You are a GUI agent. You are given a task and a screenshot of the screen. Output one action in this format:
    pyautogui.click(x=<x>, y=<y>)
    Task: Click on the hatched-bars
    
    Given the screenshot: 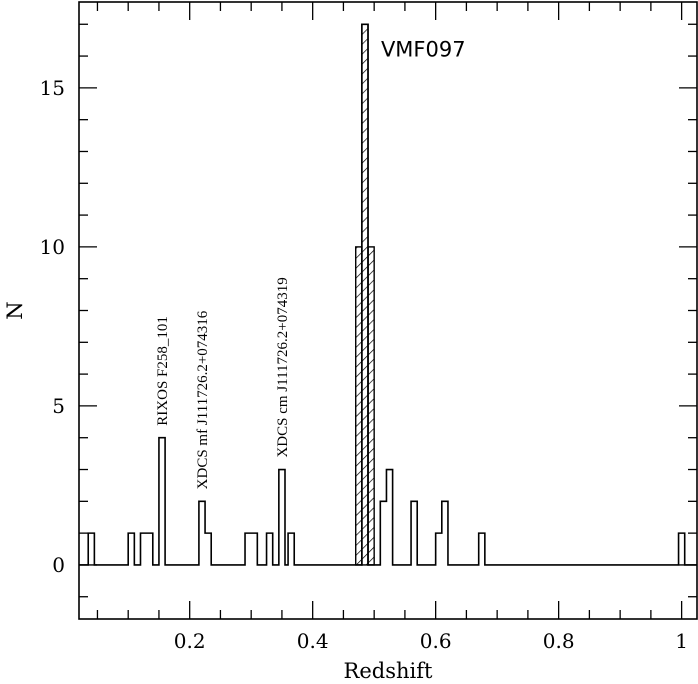 What is the action you would take?
    pyautogui.click(x=365, y=294)
    